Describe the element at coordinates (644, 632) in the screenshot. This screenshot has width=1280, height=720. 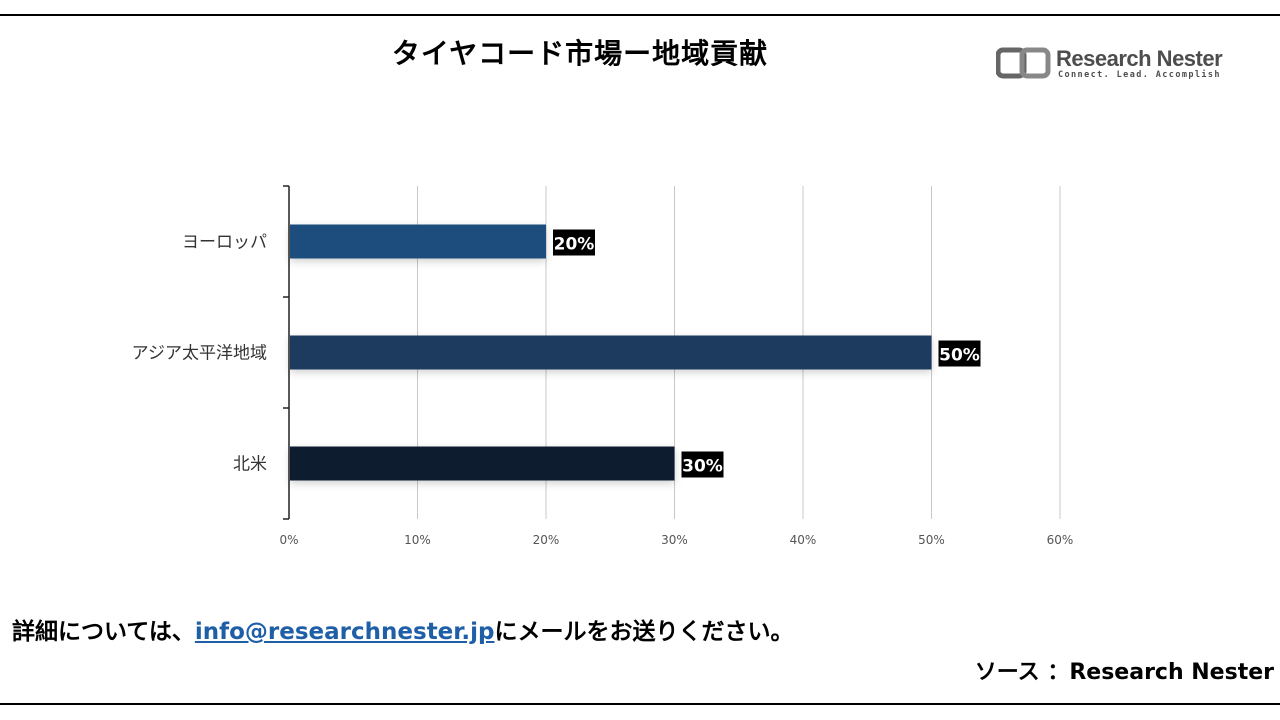
I see `contact-suffix: にメールをお送りください。` at that location.